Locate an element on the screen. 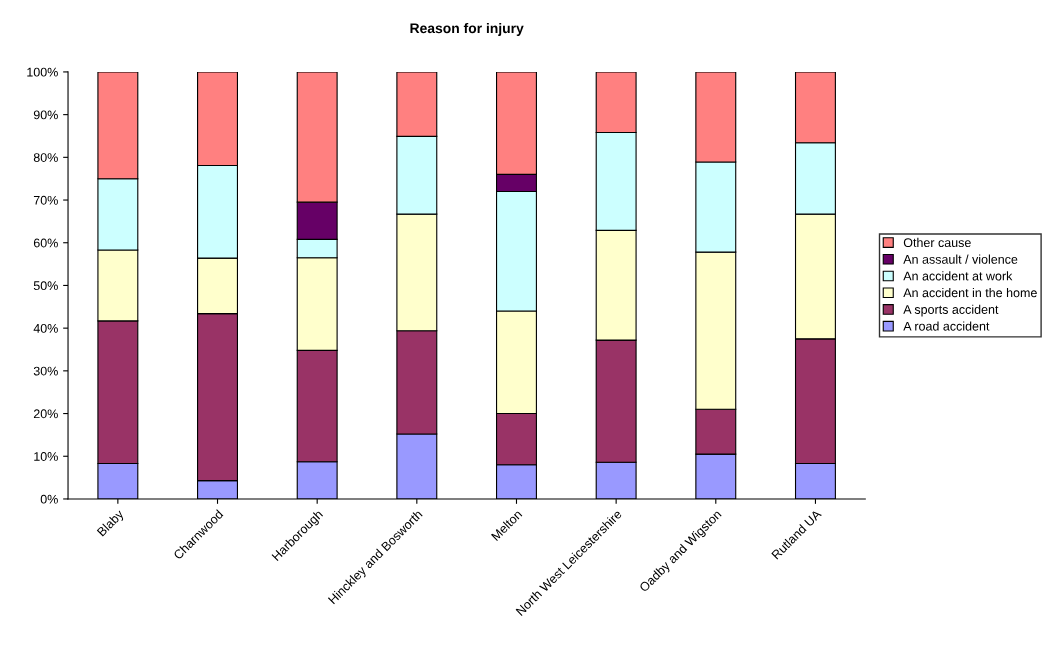 This screenshot has height=648, width=1063. chart-title: Reason for injury is located at coordinates (467, 29).